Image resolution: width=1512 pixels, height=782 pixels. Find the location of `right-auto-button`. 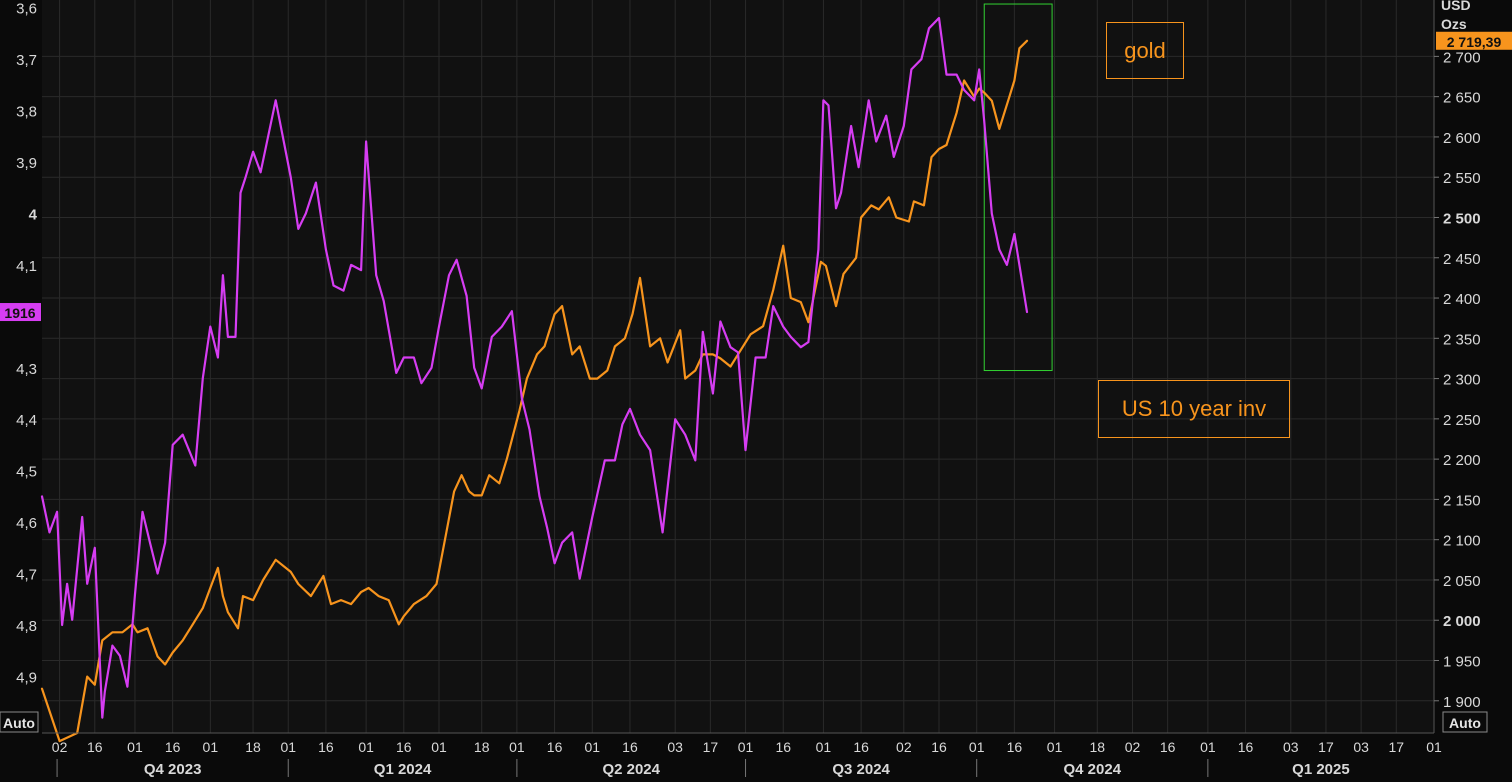

right-auto-button is located at coordinates (1465, 722).